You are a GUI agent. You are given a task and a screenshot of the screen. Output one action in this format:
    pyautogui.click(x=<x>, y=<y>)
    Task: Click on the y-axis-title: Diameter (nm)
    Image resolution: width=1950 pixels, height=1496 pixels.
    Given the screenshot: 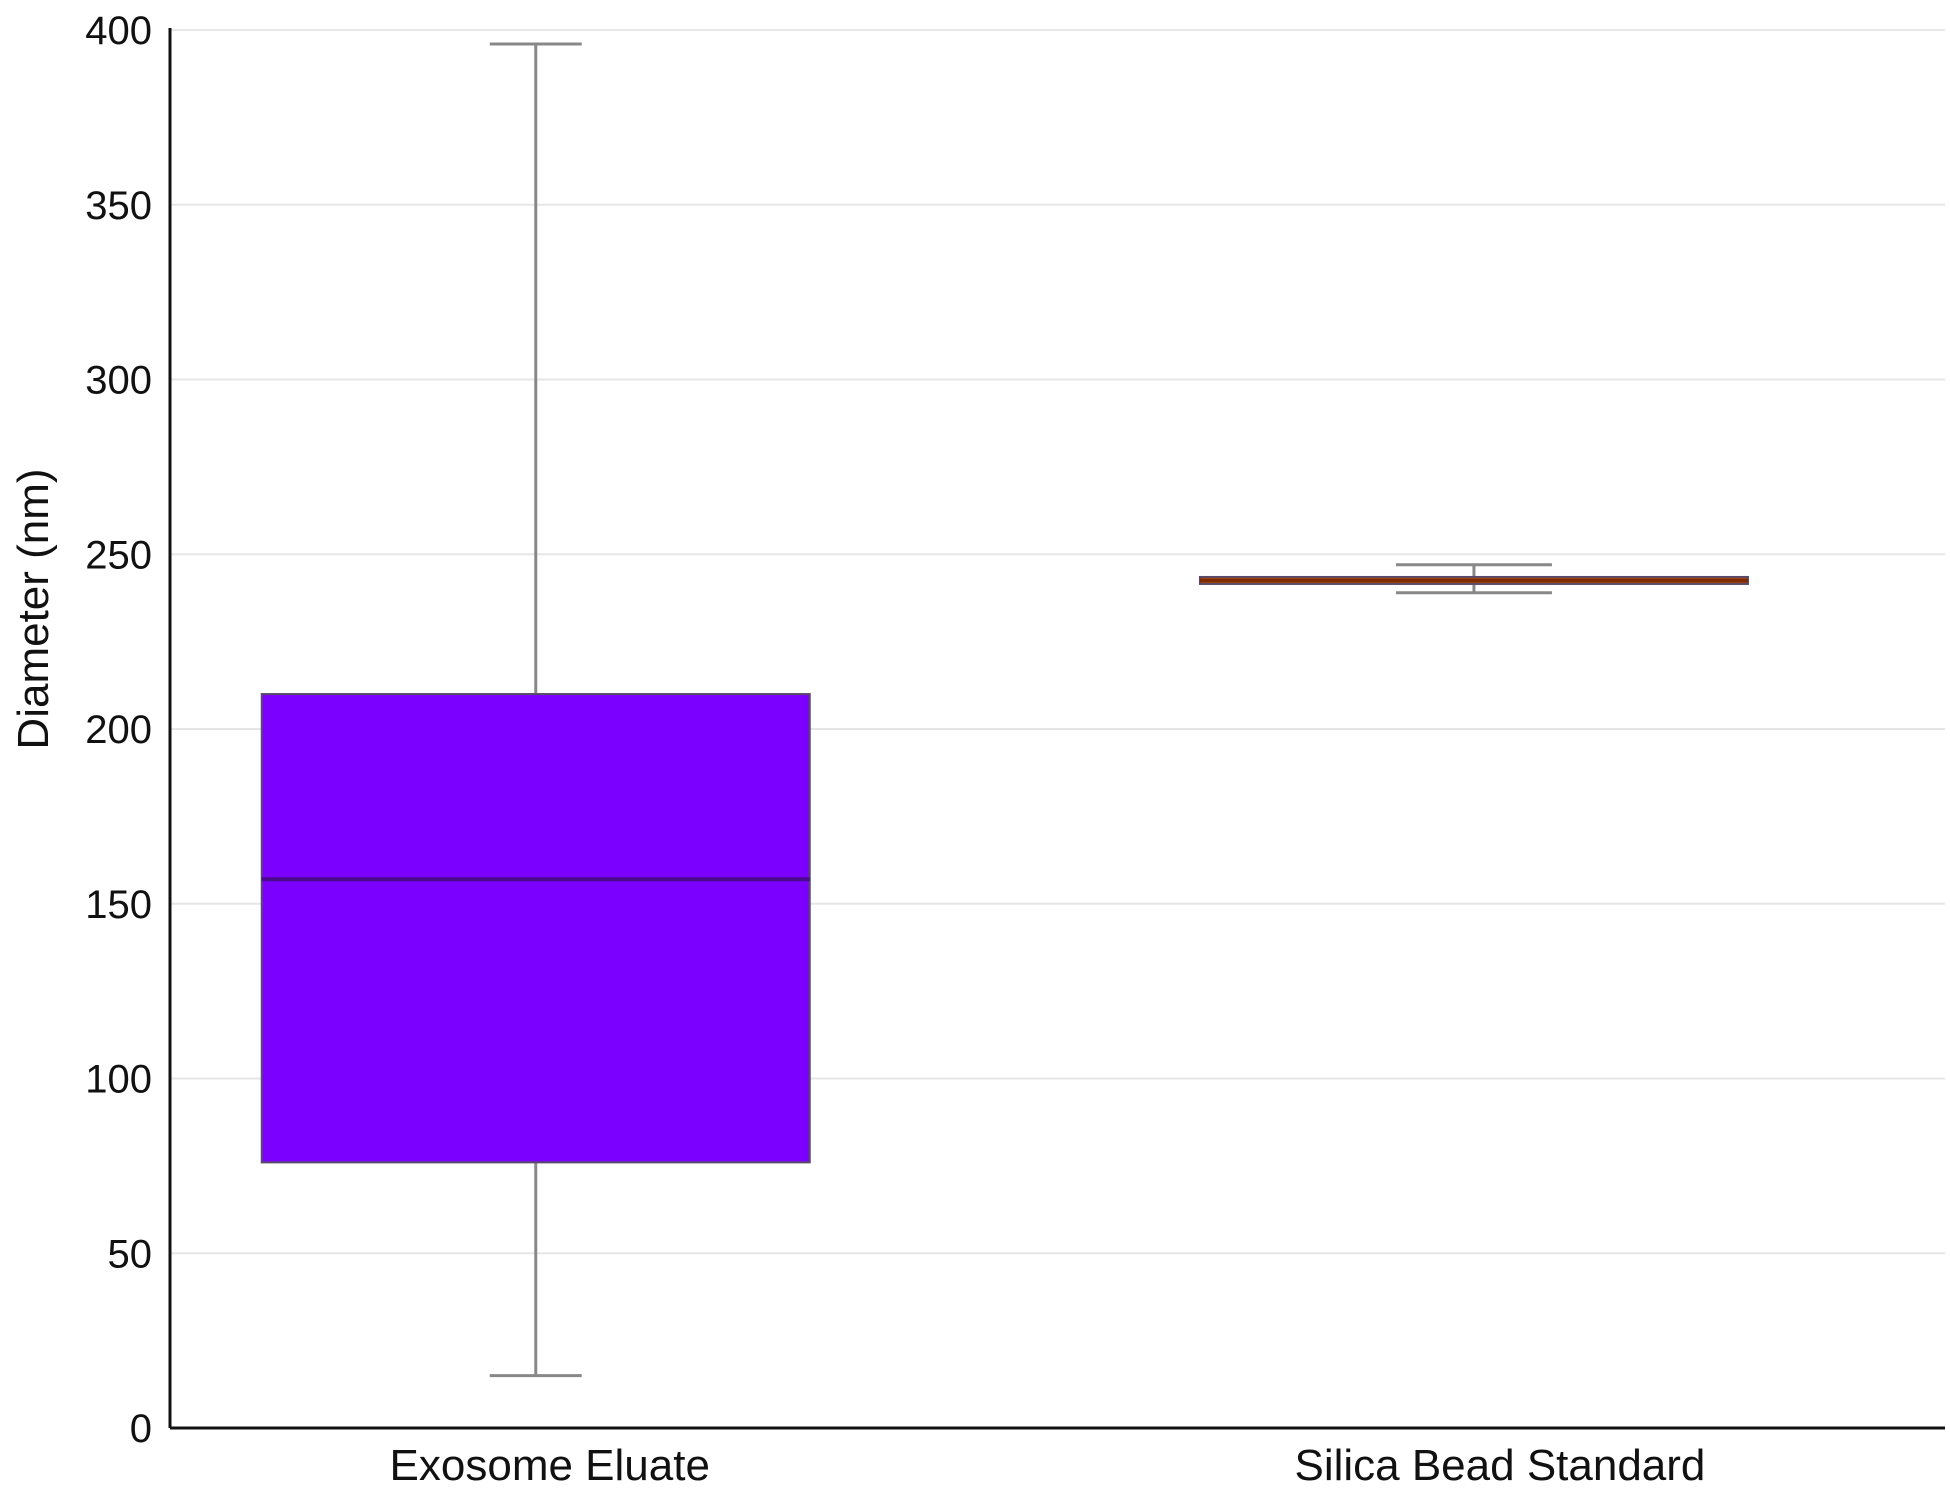 What is the action you would take?
    pyautogui.click(x=33, y=608)
    